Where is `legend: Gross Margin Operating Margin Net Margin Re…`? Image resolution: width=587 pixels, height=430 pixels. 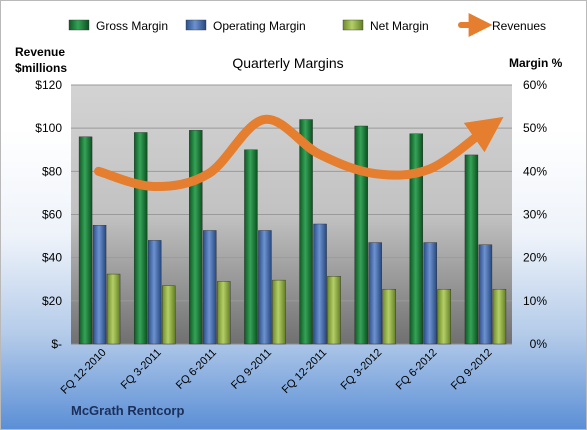 legend: Gross Margin Operating Margin Net Margin Re… is located at coordinates (307, 25).